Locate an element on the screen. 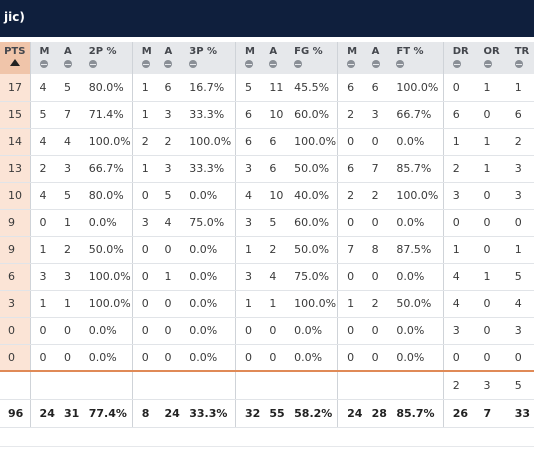  col-header-tr: TR is located at coordinates (519, 58).